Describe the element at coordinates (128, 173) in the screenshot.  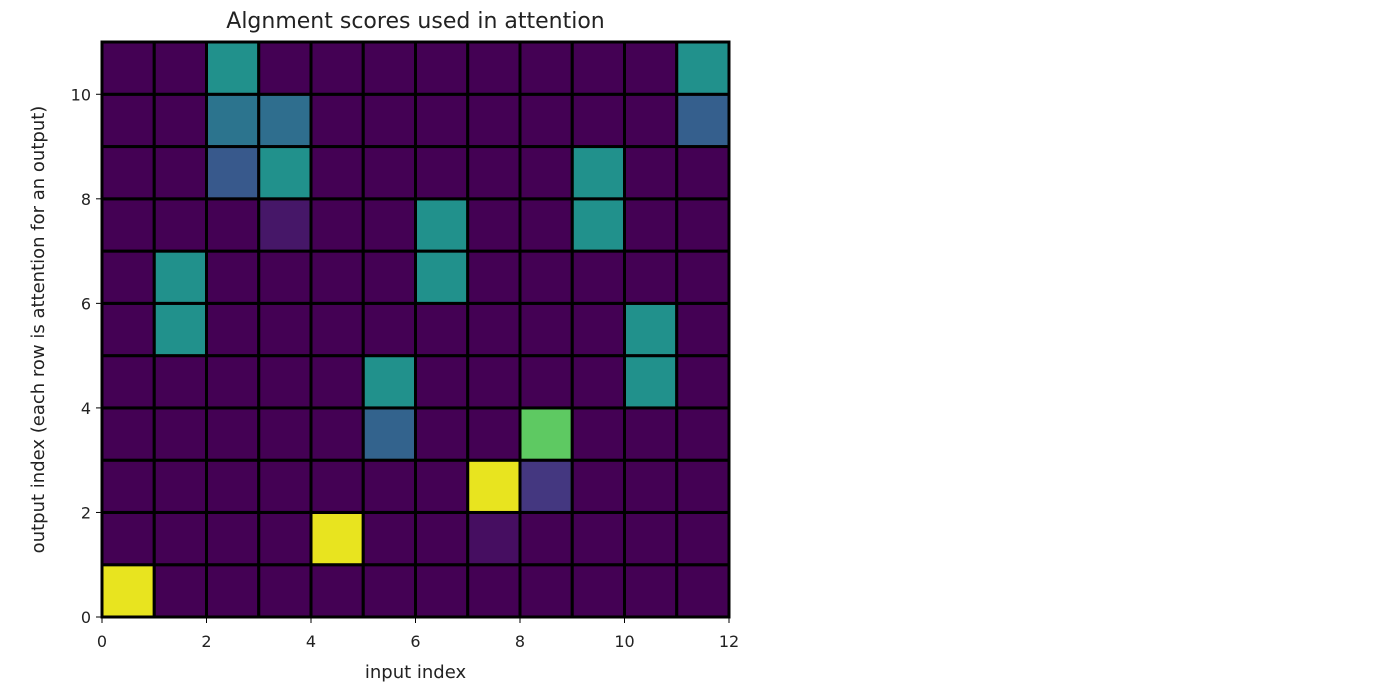
I see `heatmap-cell-r8-c0` at that location.